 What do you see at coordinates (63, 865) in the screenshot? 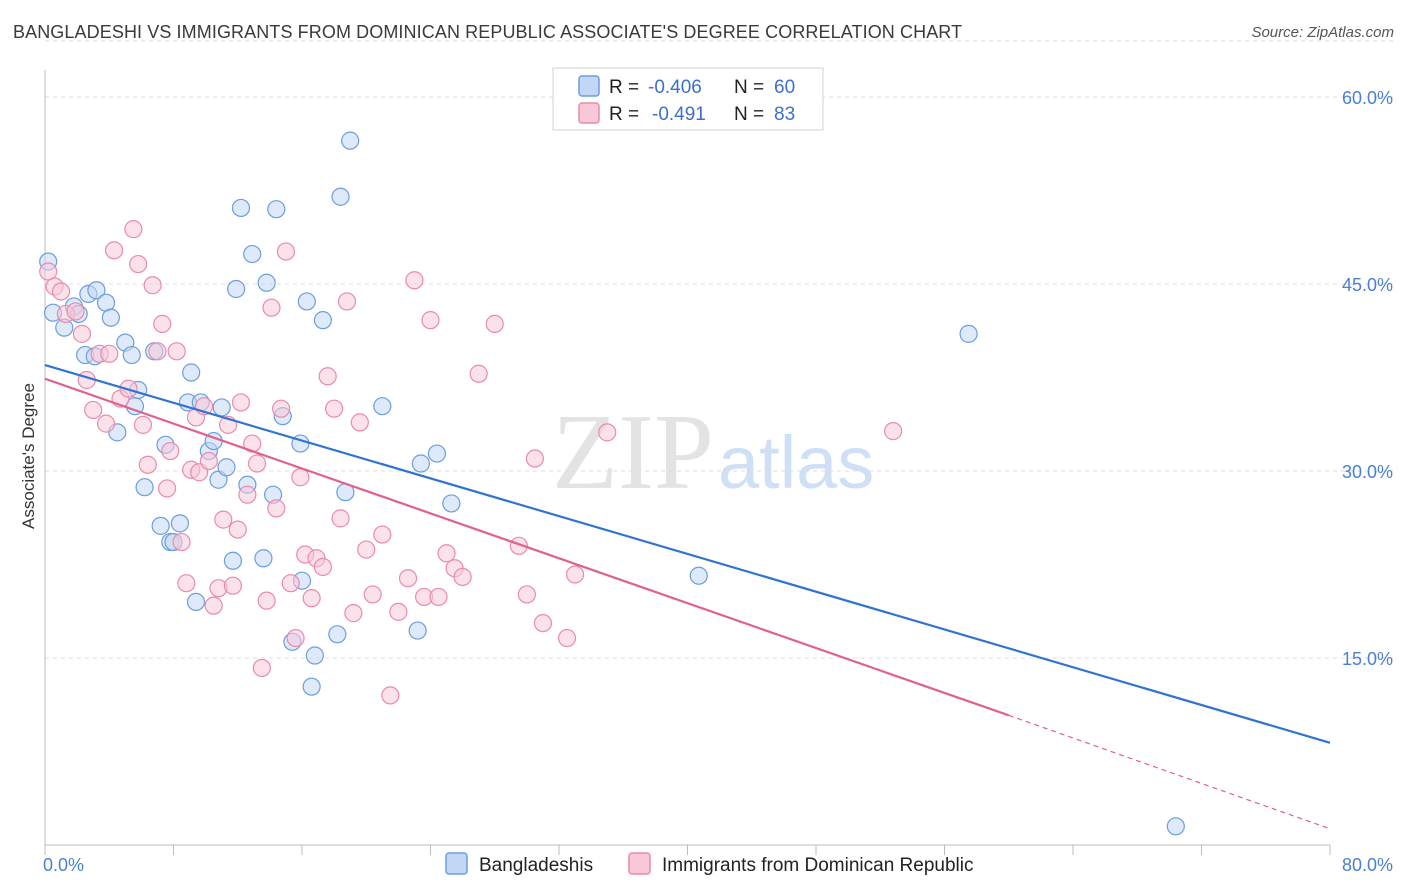
I see `x-tick-label-min: 0.0%` at bounding box center [63, 865].